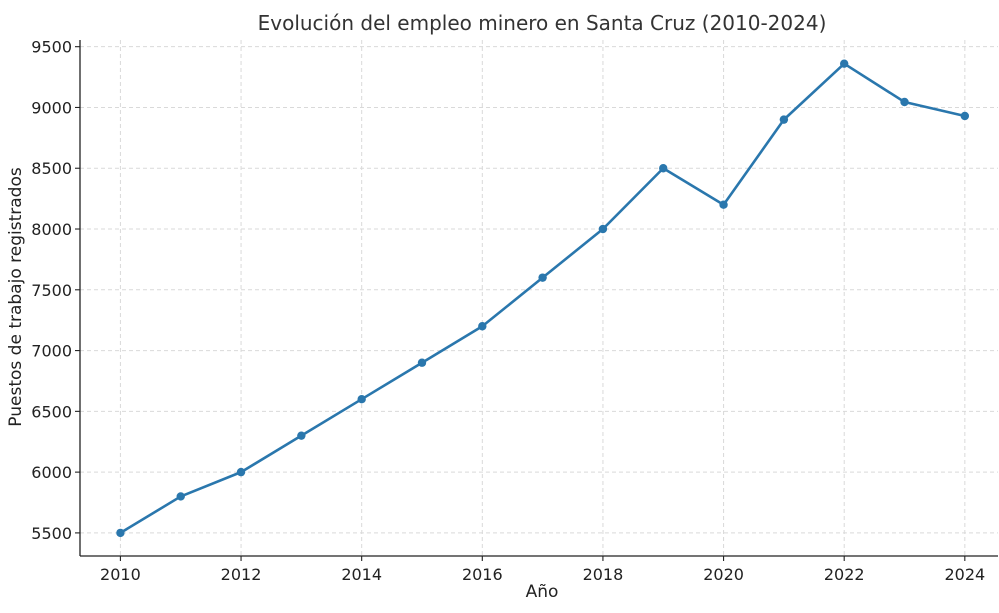 The height and width of the screenshot is (613, 999). I want to click on x-tick-label-2024: 2024, so click(964, 574).